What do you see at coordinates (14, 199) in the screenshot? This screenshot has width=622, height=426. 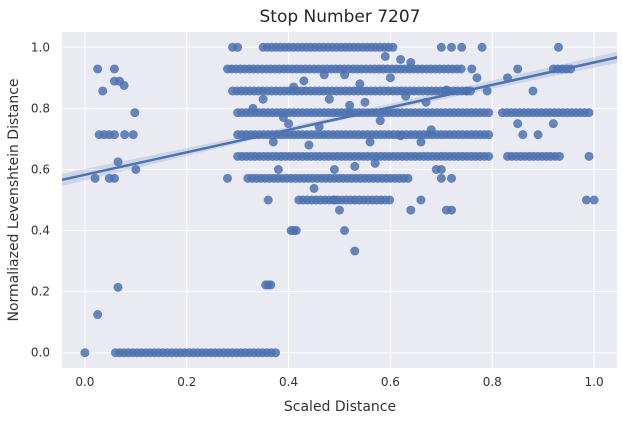 I see `y-axis-title: Normaliazed Levenshtein Distance` at bounding box center [14, 199].